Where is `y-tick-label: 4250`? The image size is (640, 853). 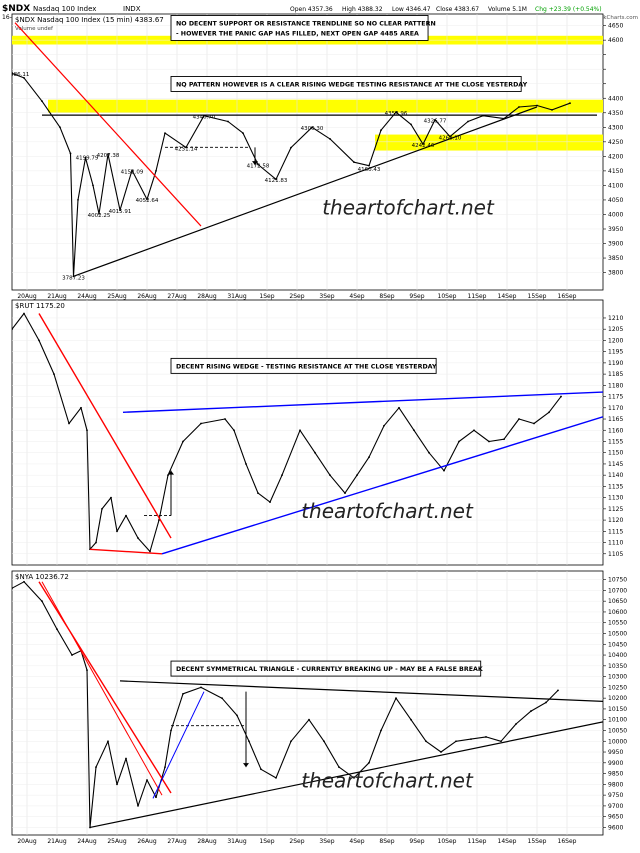
y-tick-label: 4250 is located at coordinates (615, 142).